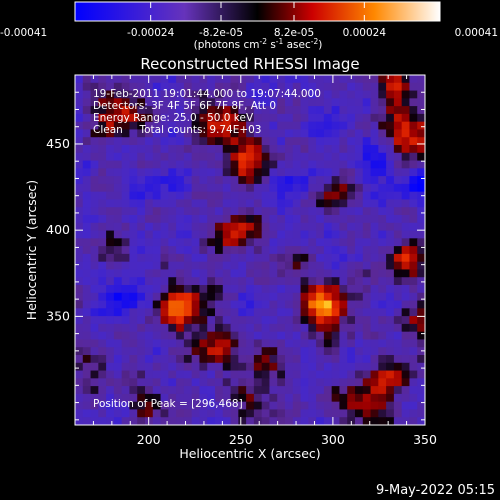 Image resolution: width=500 pixels, height=500 pixels. Describe the element at coordinates (151, 33) in the screenshot. I see `colorbar-tick-label: -0.00024` at that location.